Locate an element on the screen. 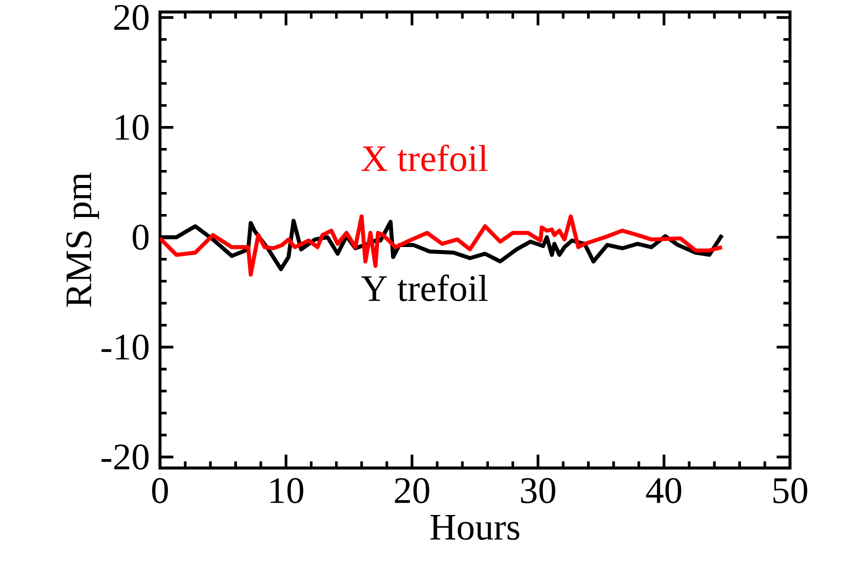  y-tick-label: -20 is located at coordinates (125, 457).